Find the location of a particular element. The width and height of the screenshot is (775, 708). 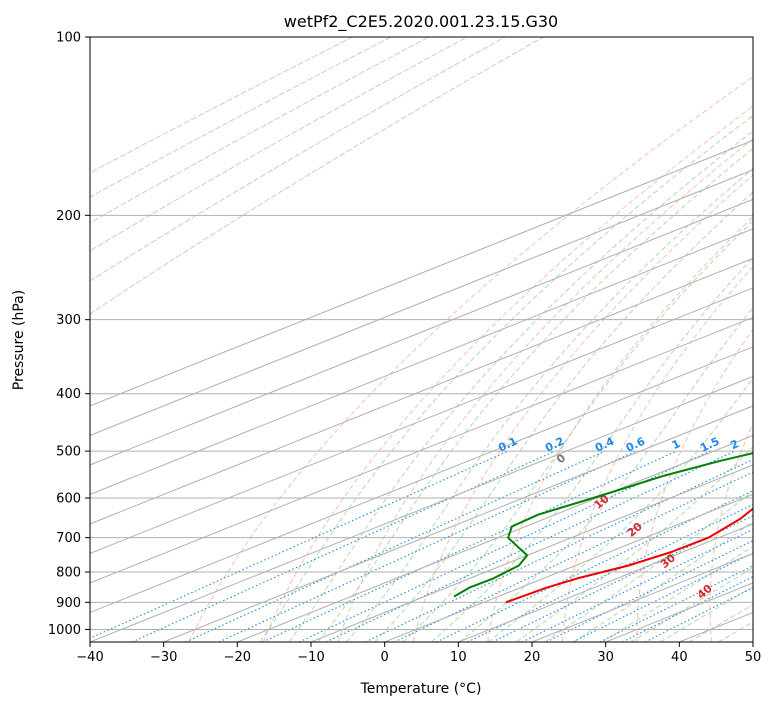

x-tick-label: 50 is located at coordinates (753, 657).